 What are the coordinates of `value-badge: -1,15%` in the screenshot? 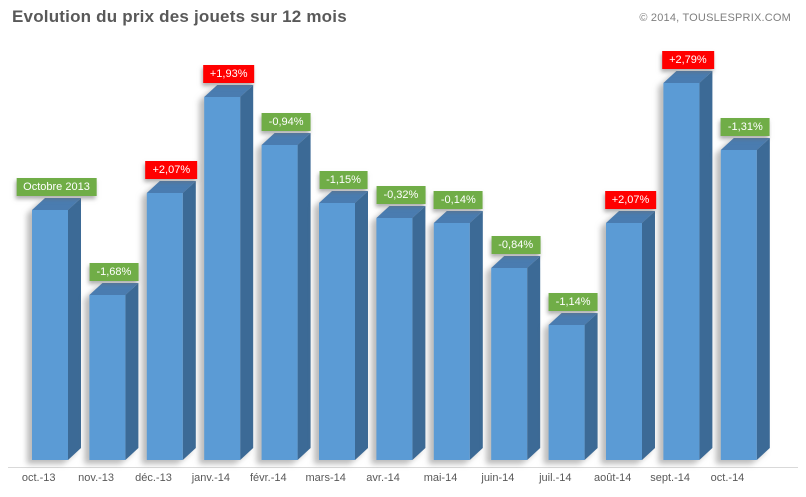 It's located at (343, 180).